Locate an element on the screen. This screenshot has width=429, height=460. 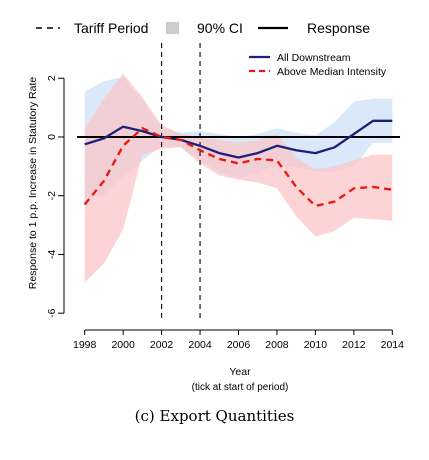
x-axis-note: (tick at start of period) is located at coordinates (240, 387).